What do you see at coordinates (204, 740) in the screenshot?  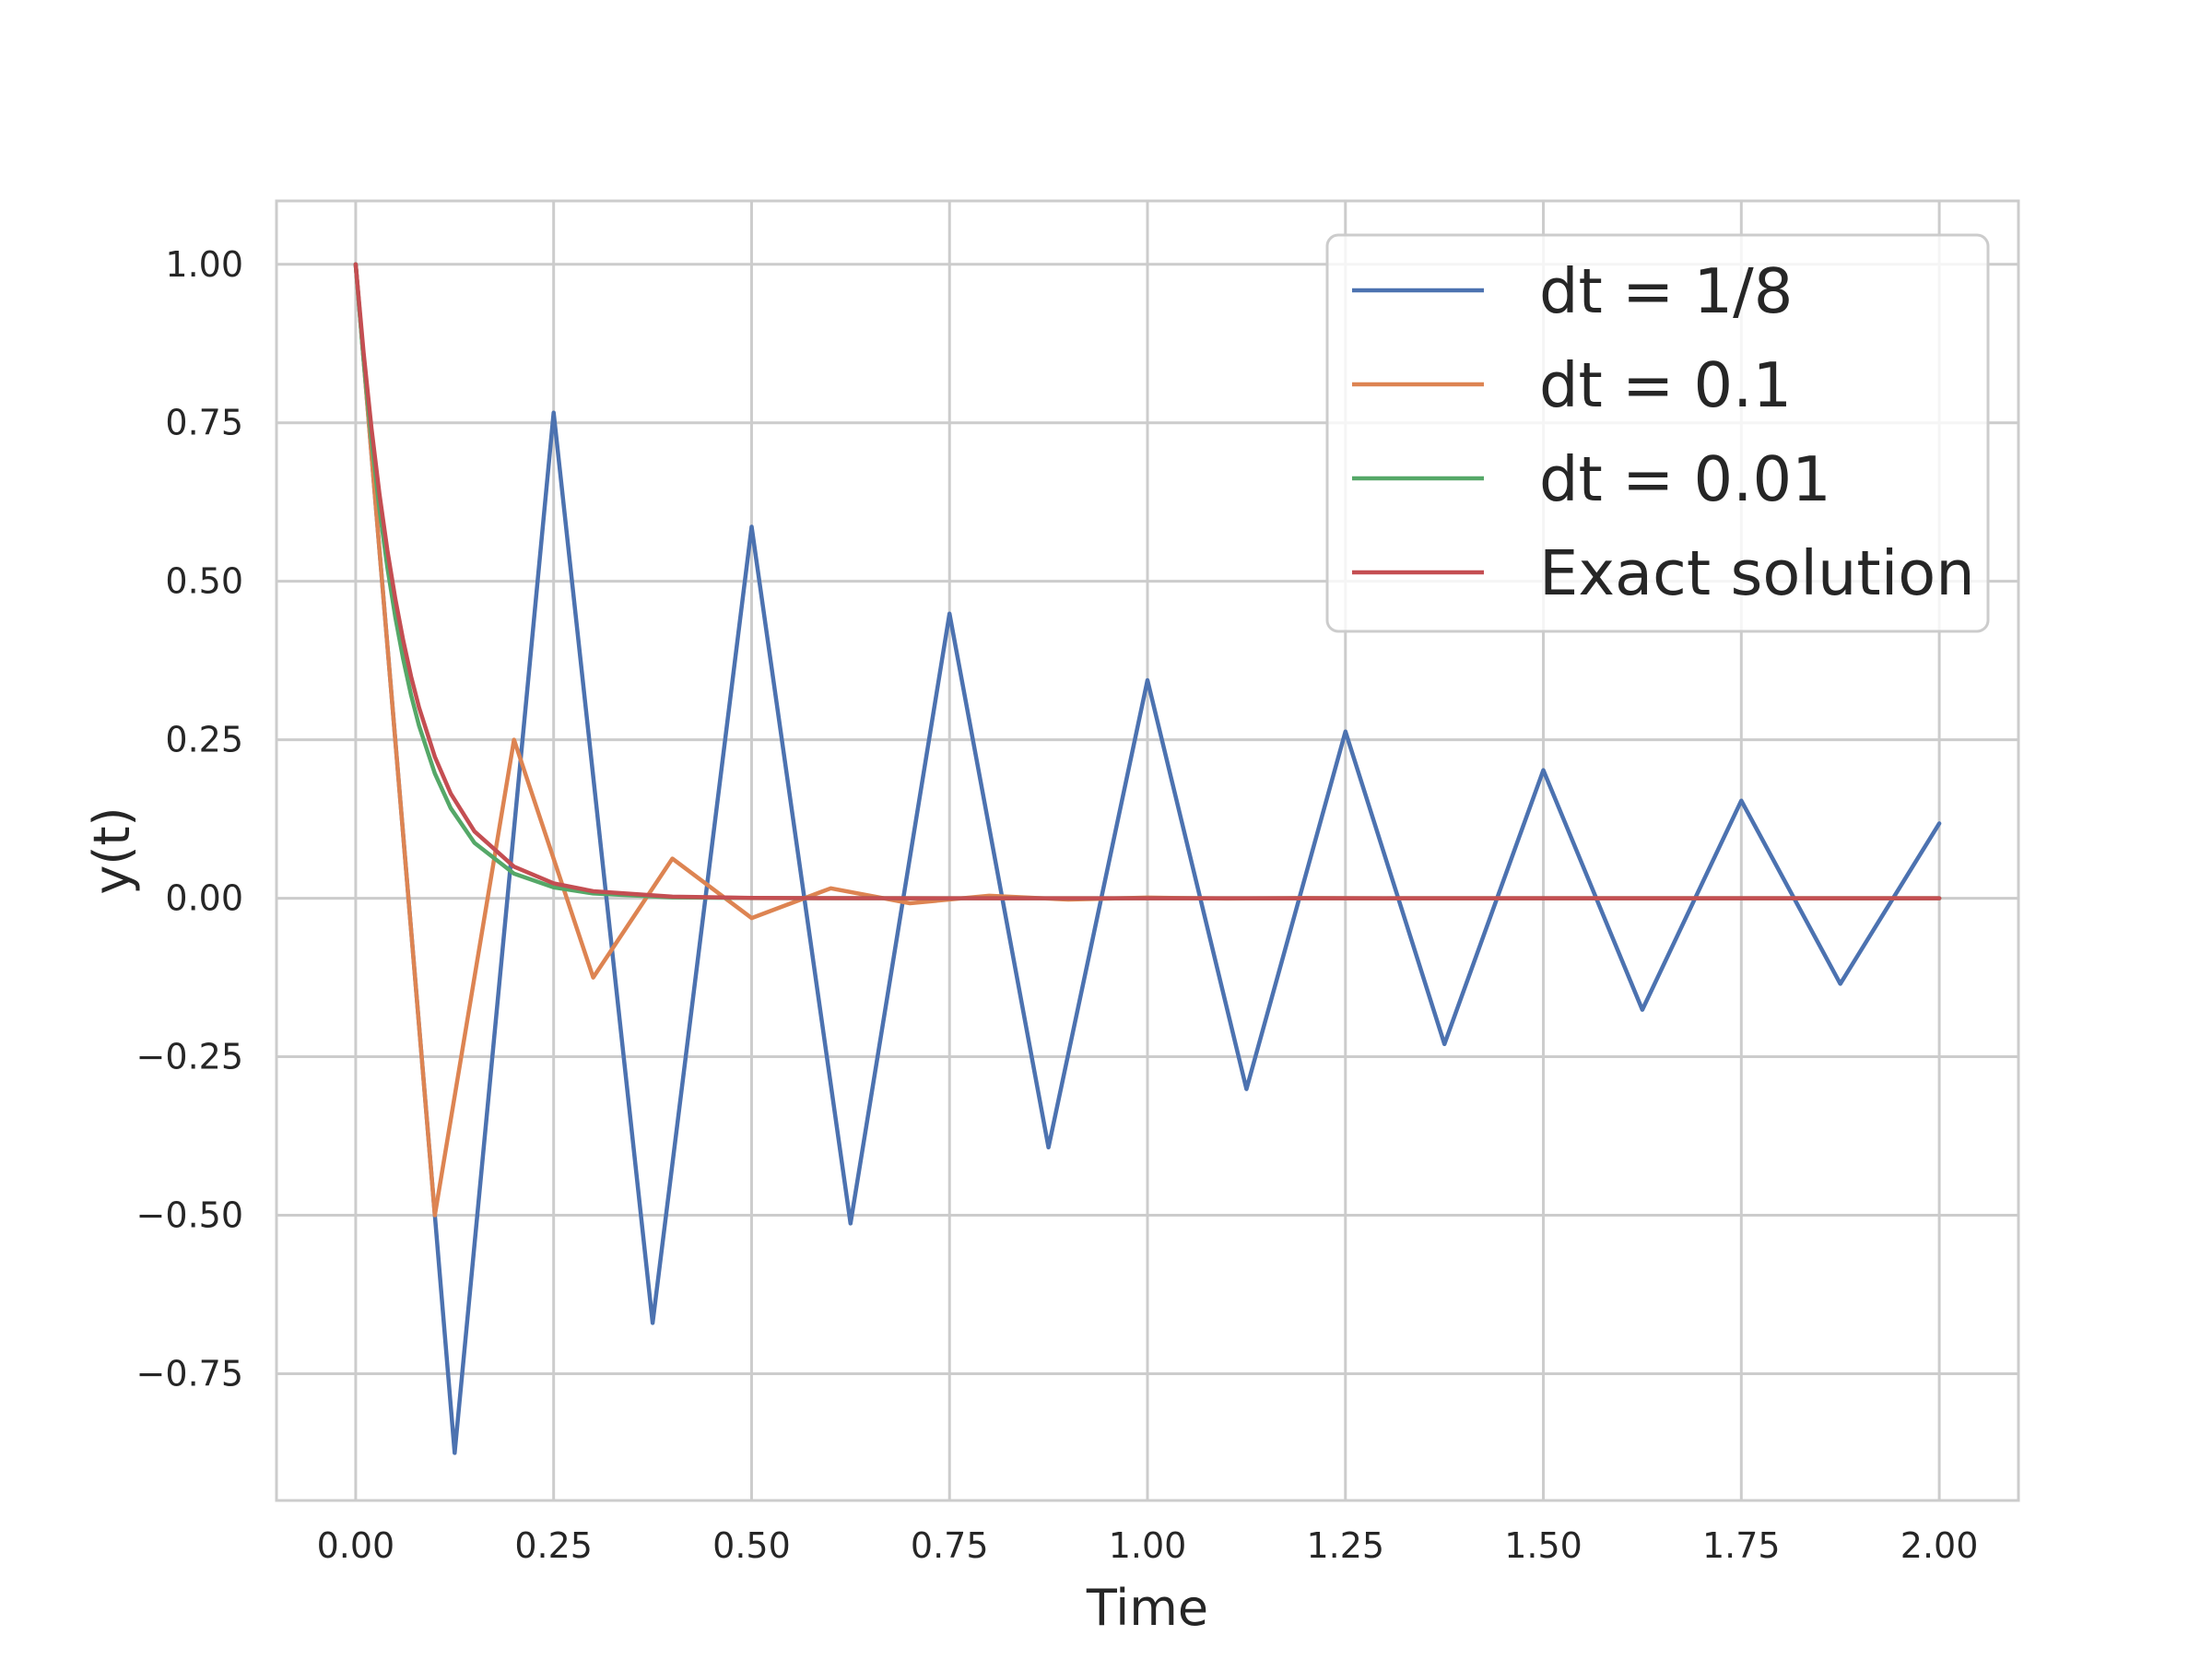 I see `y-tick-label: 0.25` at bounding box center [204, 740].